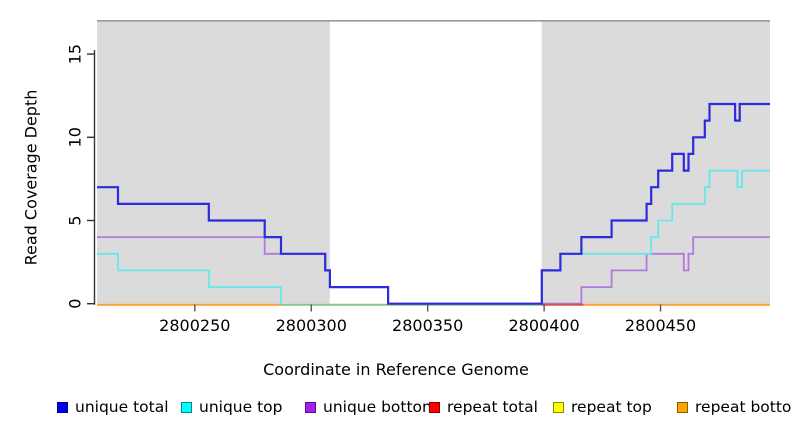 The width and height of the screenshot is (792, 432). Describe the element at coordinates (74, 54) in the screenshot. I see `y-tick-label: 15` at that location.